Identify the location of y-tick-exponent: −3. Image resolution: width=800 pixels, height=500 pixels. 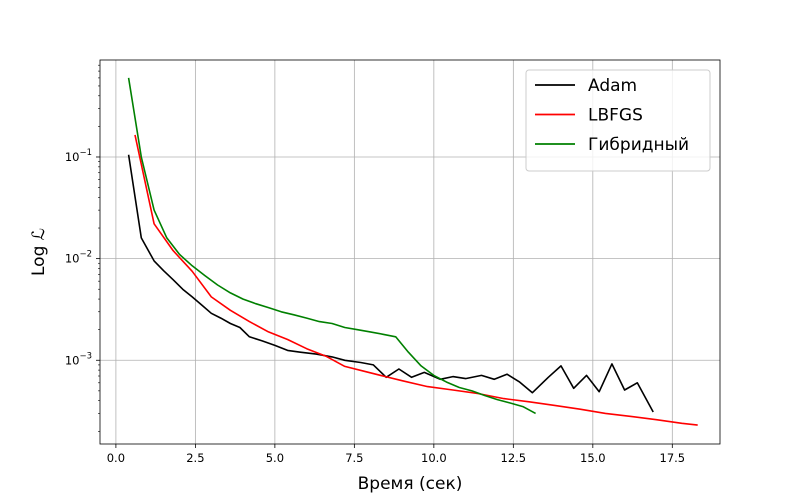
(85, 356).